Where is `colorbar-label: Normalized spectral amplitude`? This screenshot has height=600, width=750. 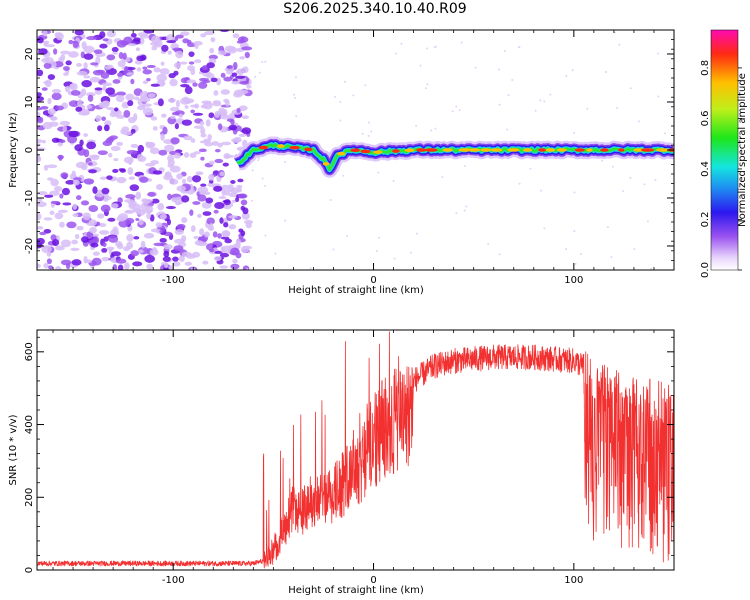
colorbar-label: Normalized spectral amplitude is located at coordinates (742, 150).